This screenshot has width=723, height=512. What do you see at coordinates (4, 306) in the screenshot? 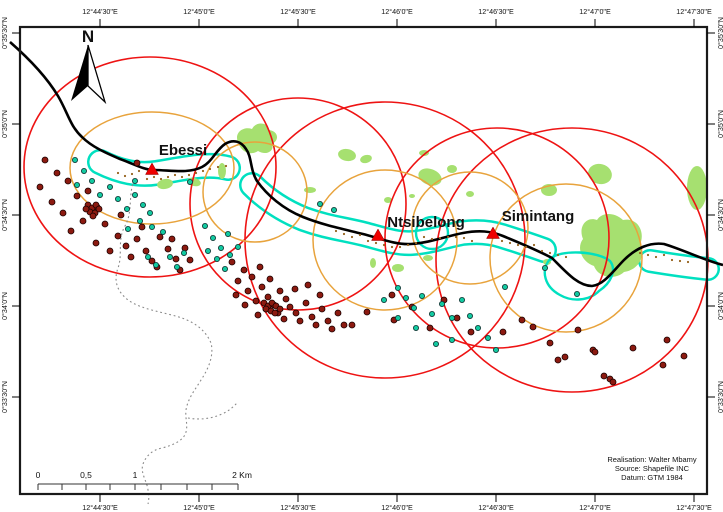
I see `graticule-label-left: 0°34'0"N` at bounding box center [4, 306].